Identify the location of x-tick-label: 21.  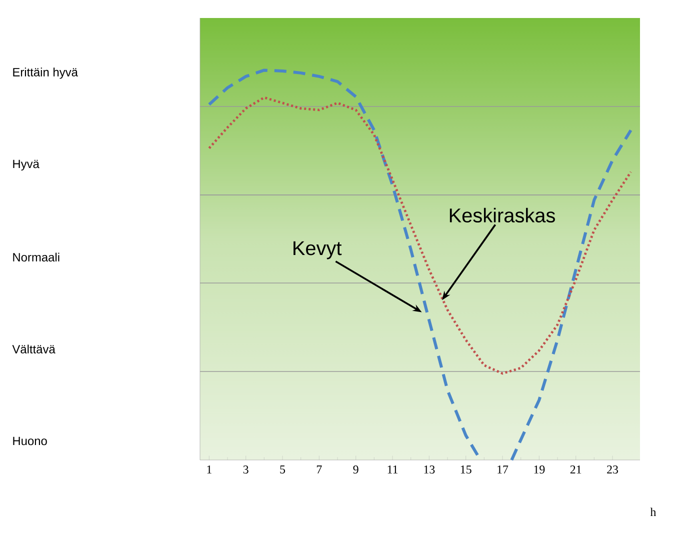
(576, 470).